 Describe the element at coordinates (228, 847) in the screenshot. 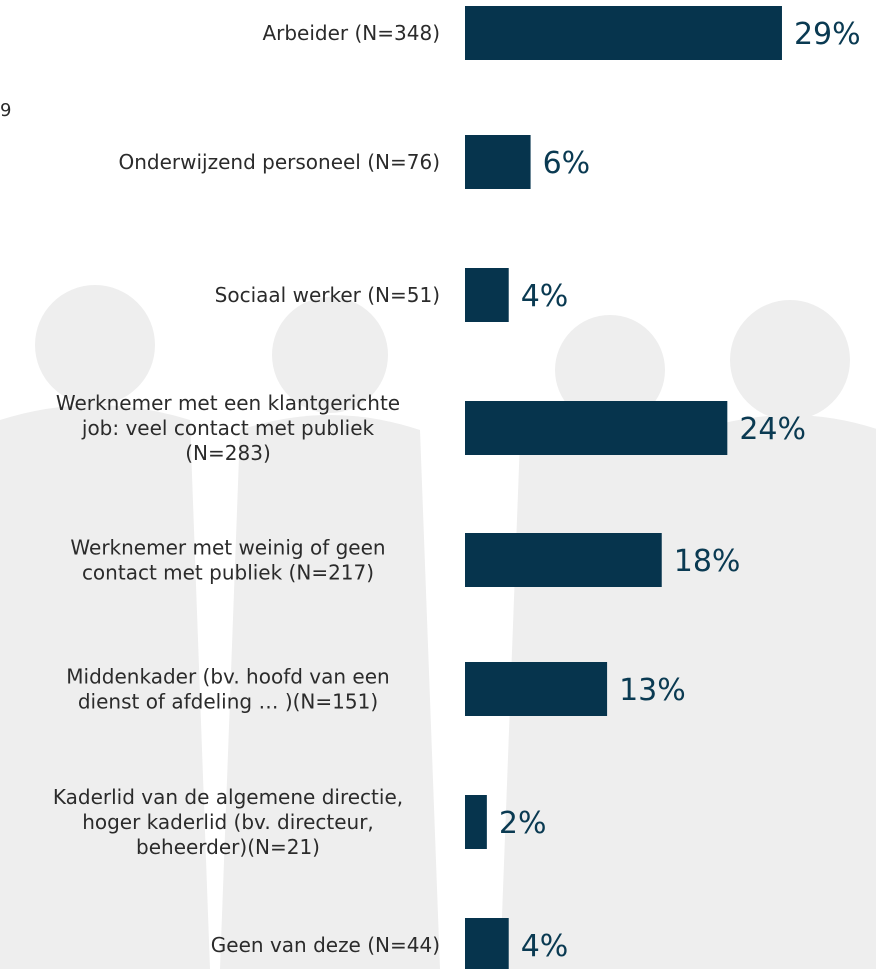

I see `category-label-6-line-2: beheerder)(N=21)` at that location.